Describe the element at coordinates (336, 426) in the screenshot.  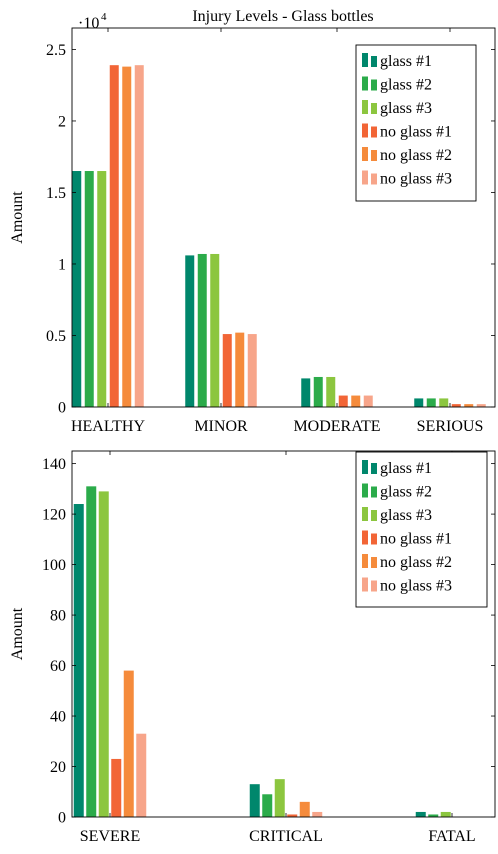
I see `x-tick-label: MODERATE` at that location.